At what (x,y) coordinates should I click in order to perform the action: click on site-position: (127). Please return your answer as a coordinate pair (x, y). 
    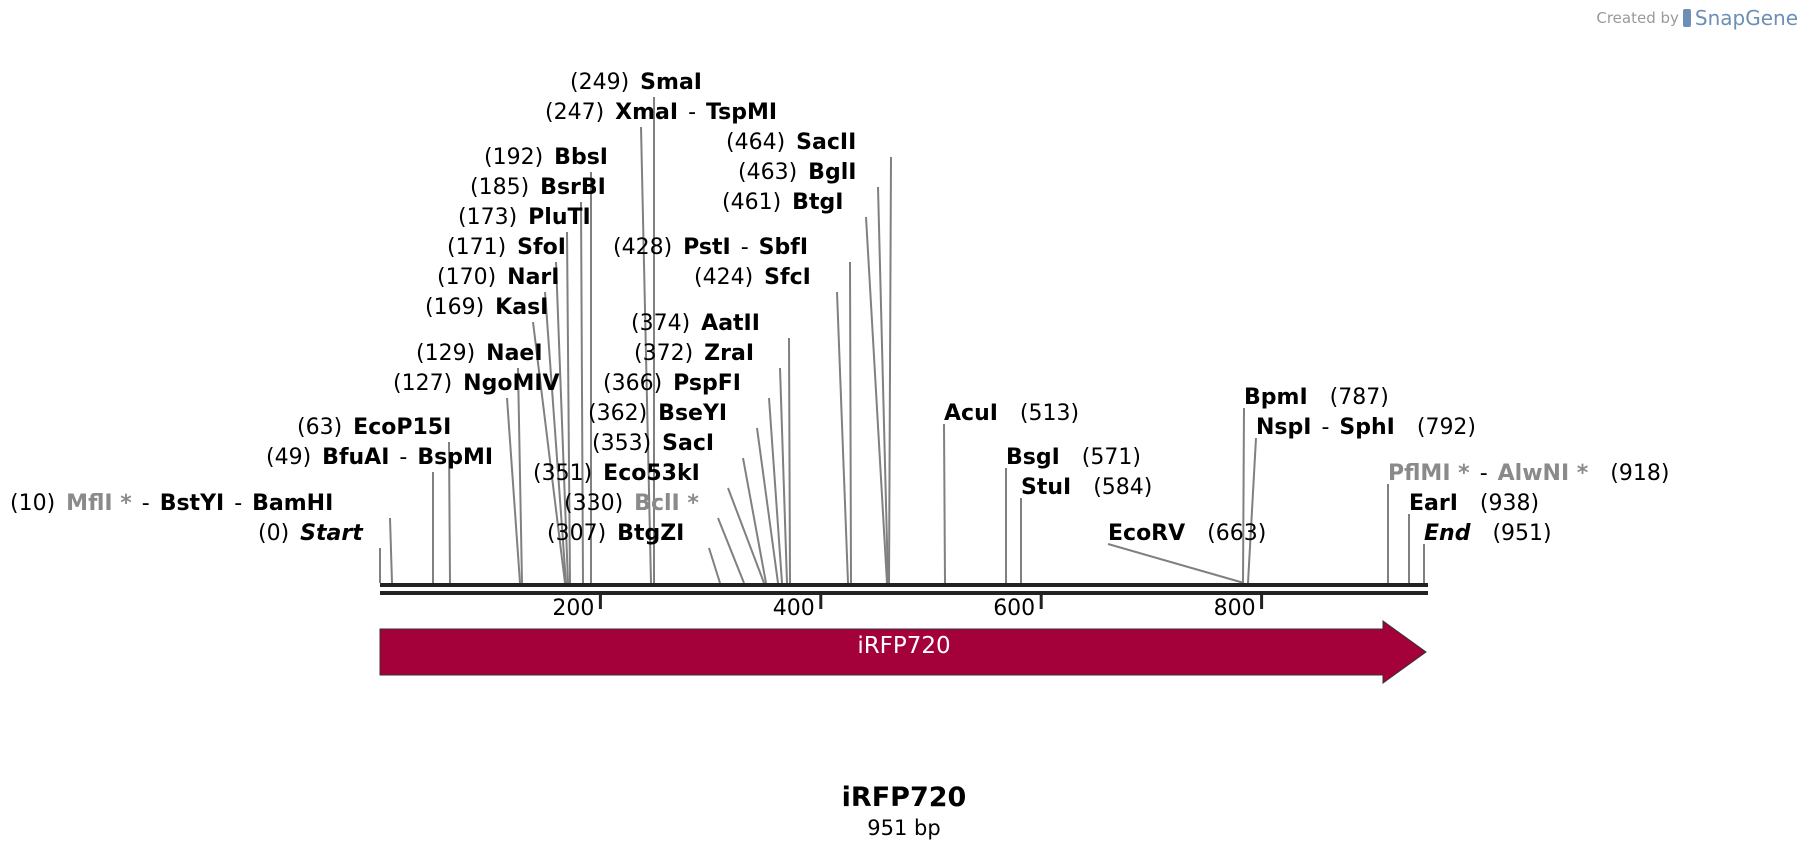
    Looking at the image, I should click on (423, 383).